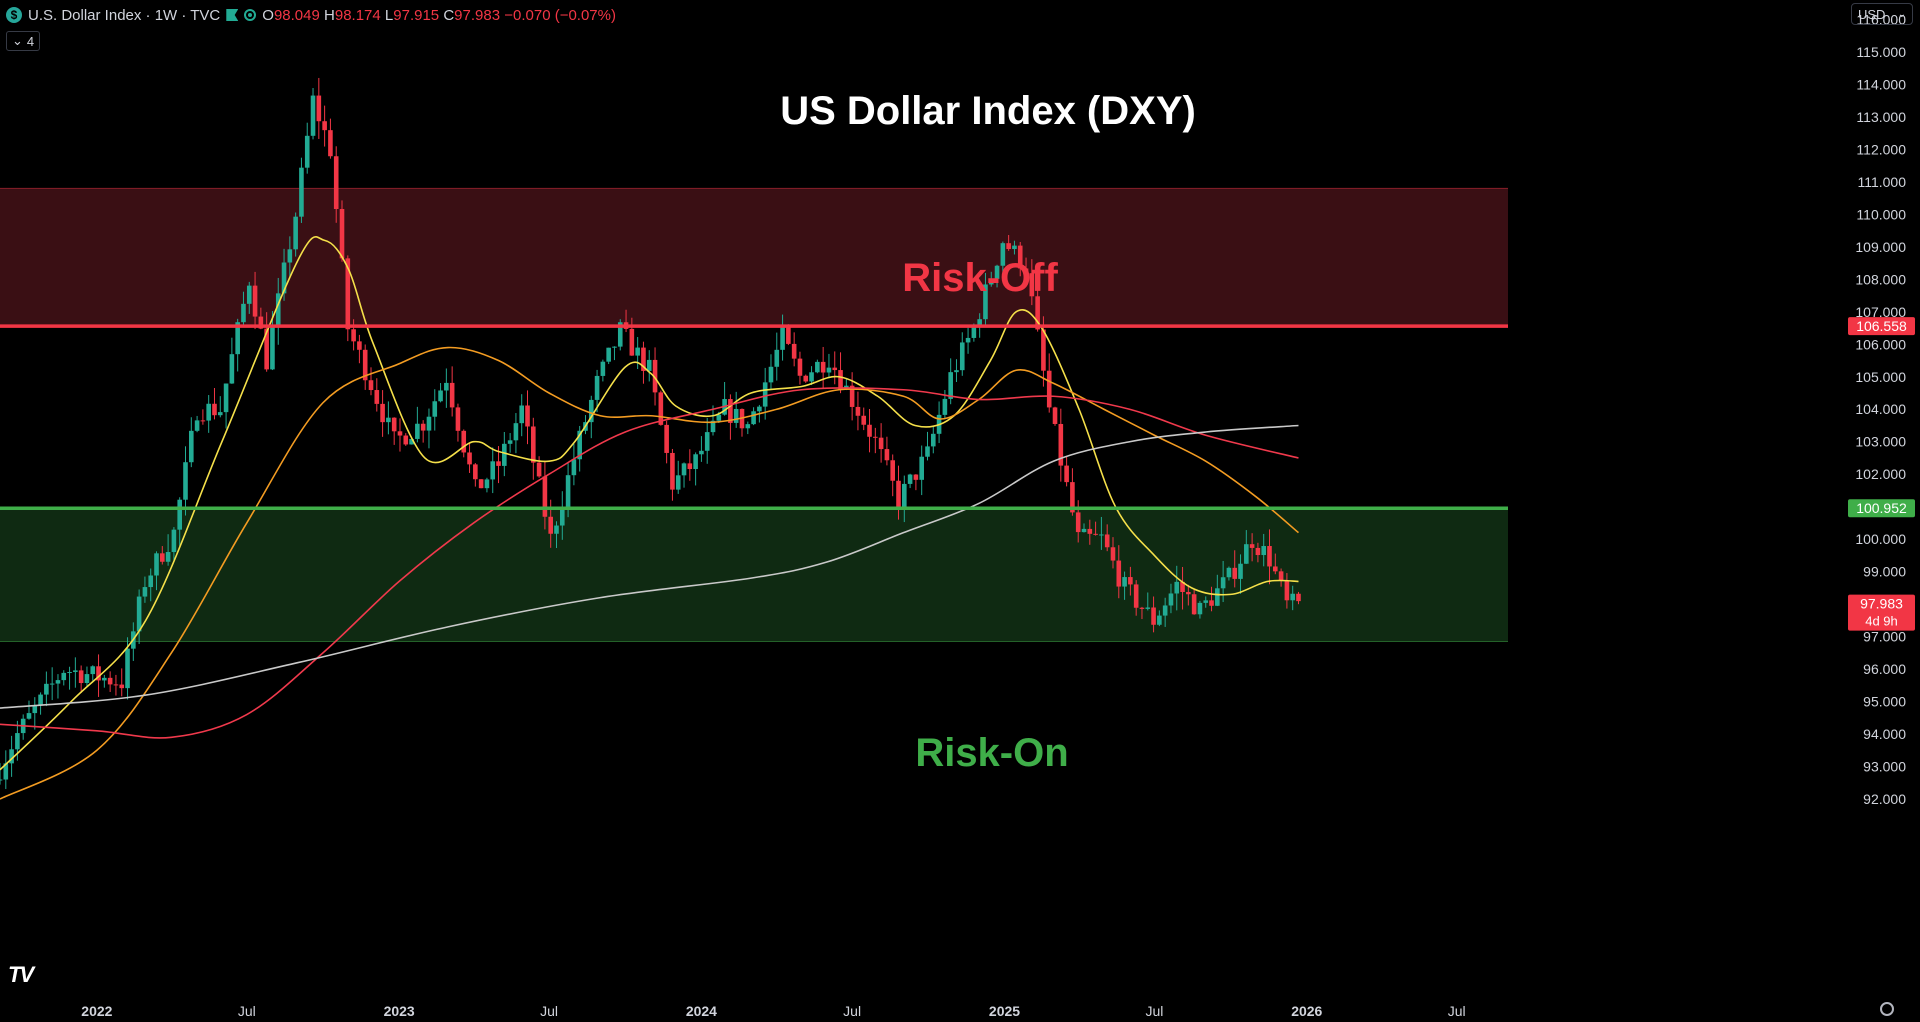 The width and height of the screenshot is (1920, 1022). What do you see at coordinates (1881, 621) in the screenshot?
I see `bar-countdown-label: 4d 9h` at bounding box center [1881, 621].